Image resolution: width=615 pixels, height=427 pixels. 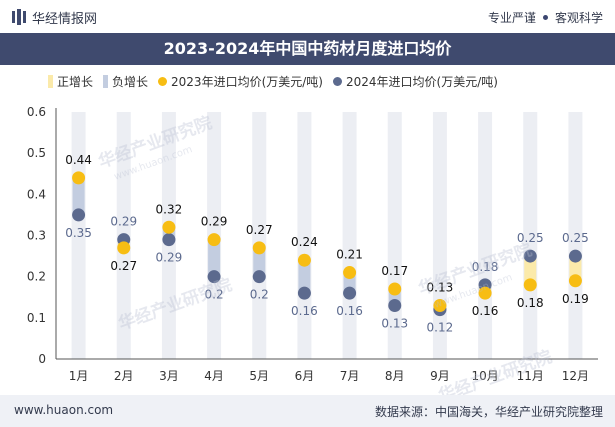 I want to click on data-label-2023: 0.21, so click(x=349, y=255).